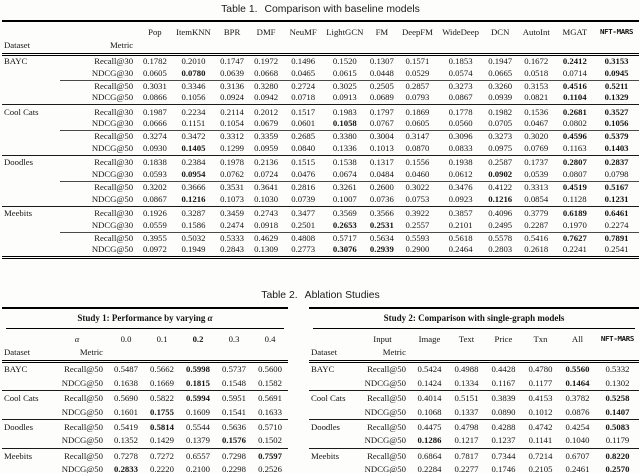  Describe the element at coordinates (344, 249) in the screenshot. I see `value-cell: 0.3076` at that location.